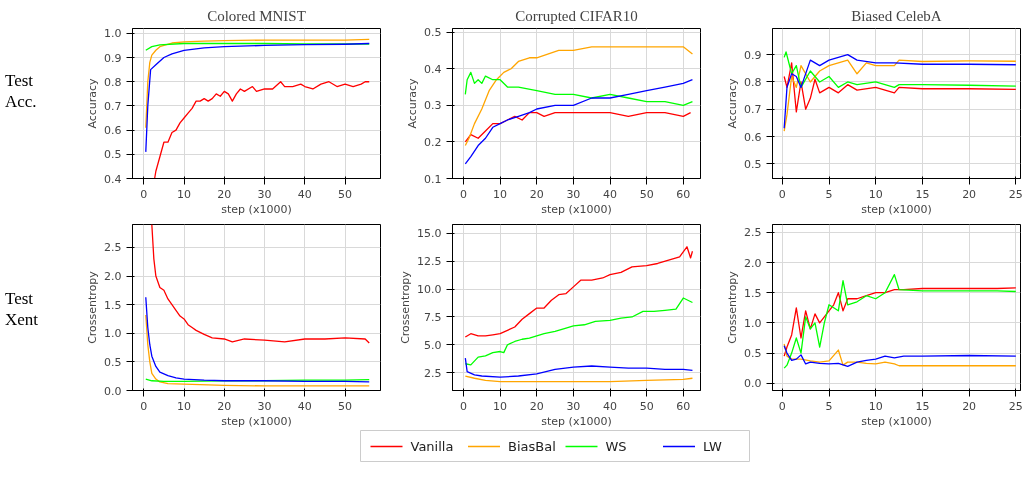 Image resolution: width=1026 pixels, height=482 pixels. What do you see at coordinates (576, 15) in the screenshot?
I see `chart-title: Corrupted CIFAR10` at bounding box center [576, 15].